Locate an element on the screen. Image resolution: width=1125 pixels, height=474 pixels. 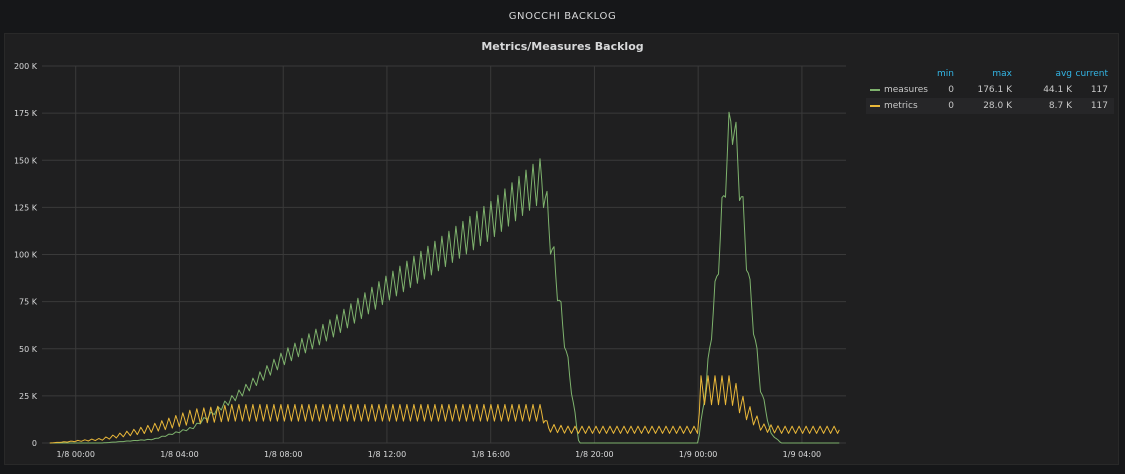
y-axis: 0 25 K 50 K 75 K 100 K 125 K 150 K 175 K 200 K is located at coordinates (26, 255).